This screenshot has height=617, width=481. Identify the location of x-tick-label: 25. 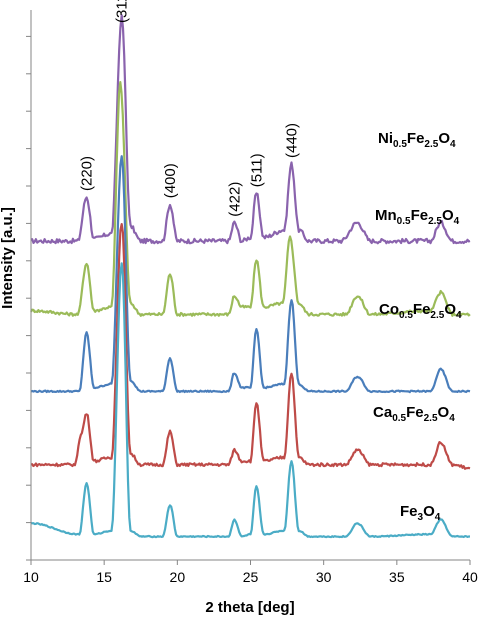
(251, 577).